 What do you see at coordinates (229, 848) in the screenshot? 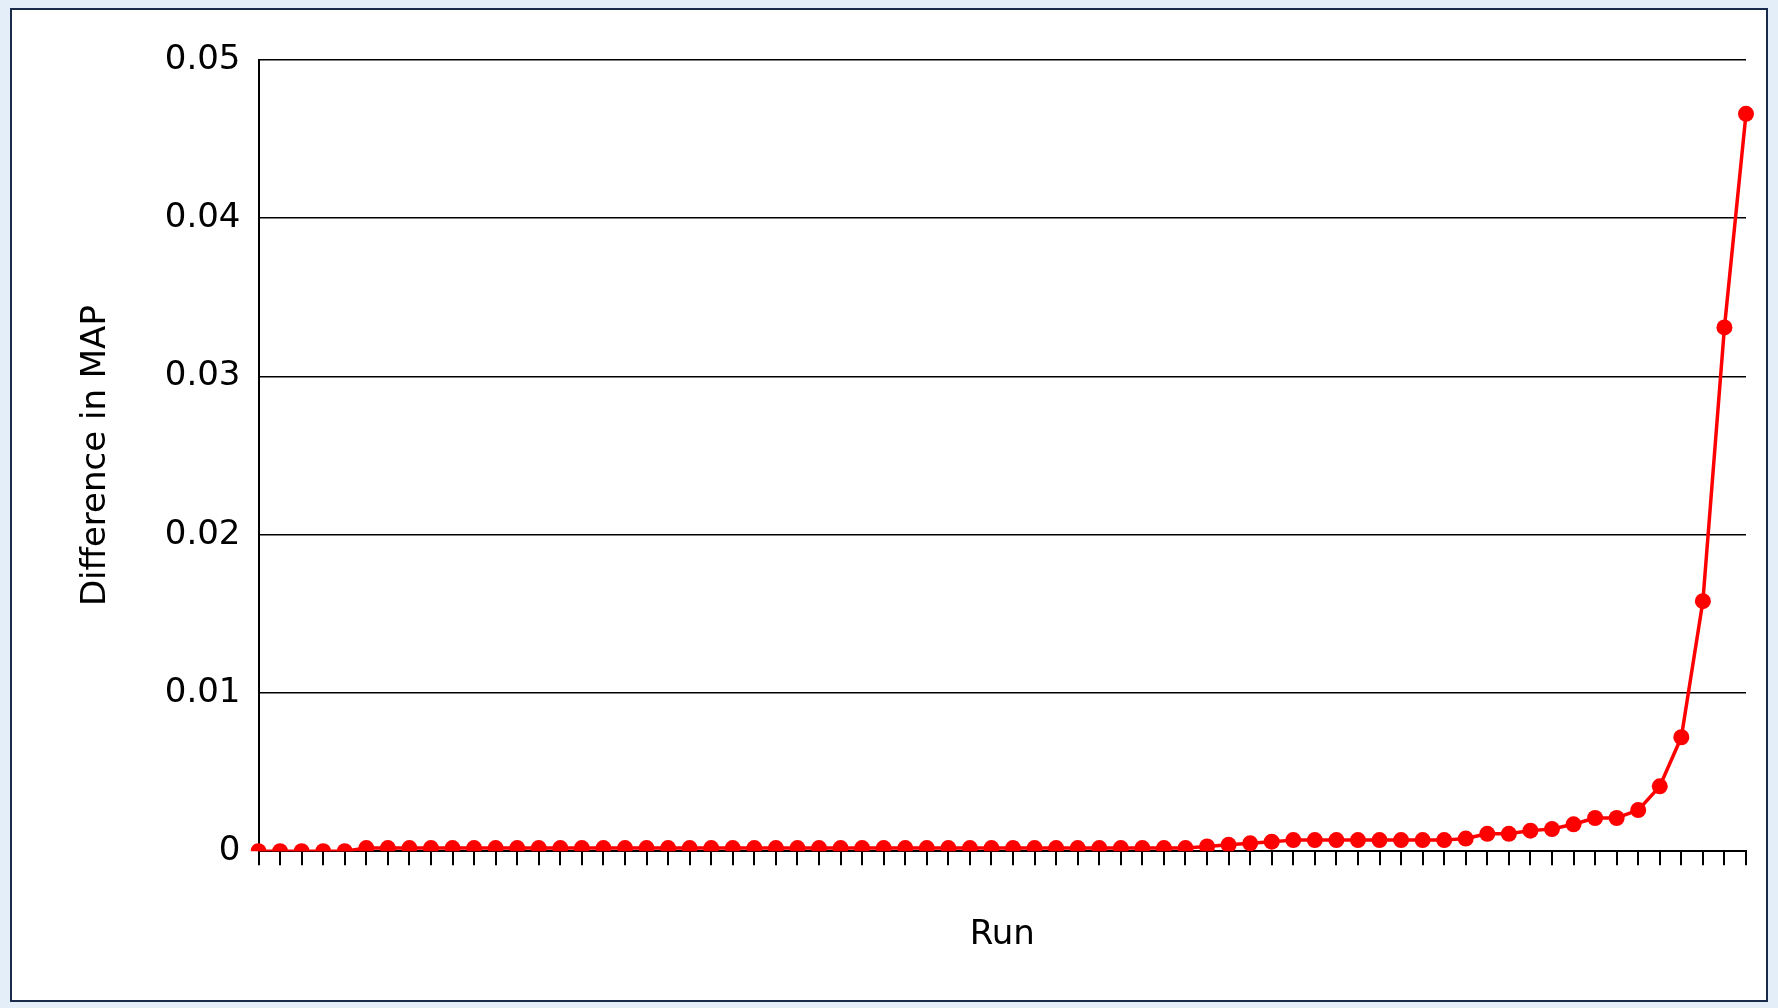
I see `y-tick-label: 0` at bounding box center [229, 848].